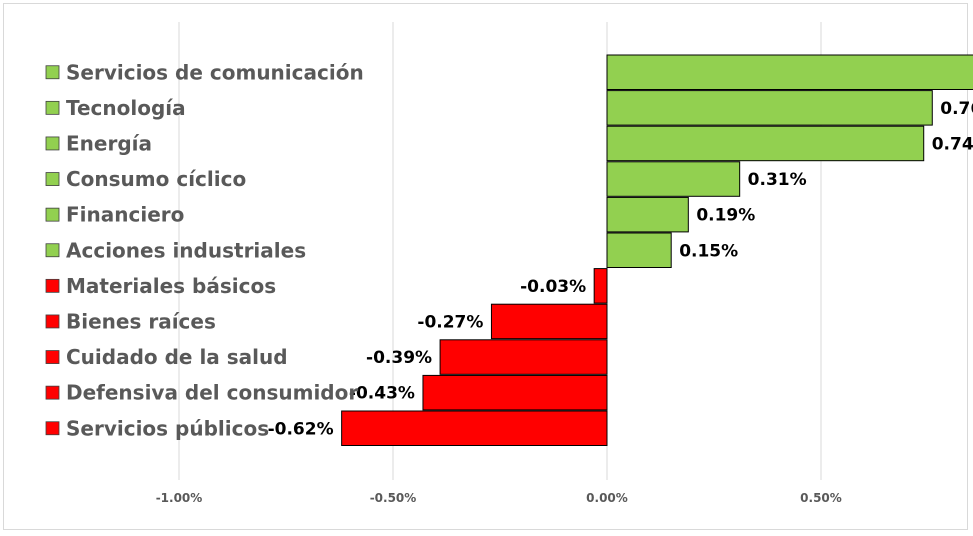 The height and width of the screenshot is (536, 973). Describe the element at coordinates (708, 251) in the screenshot. I see `data-label: 0.15%` at that location.